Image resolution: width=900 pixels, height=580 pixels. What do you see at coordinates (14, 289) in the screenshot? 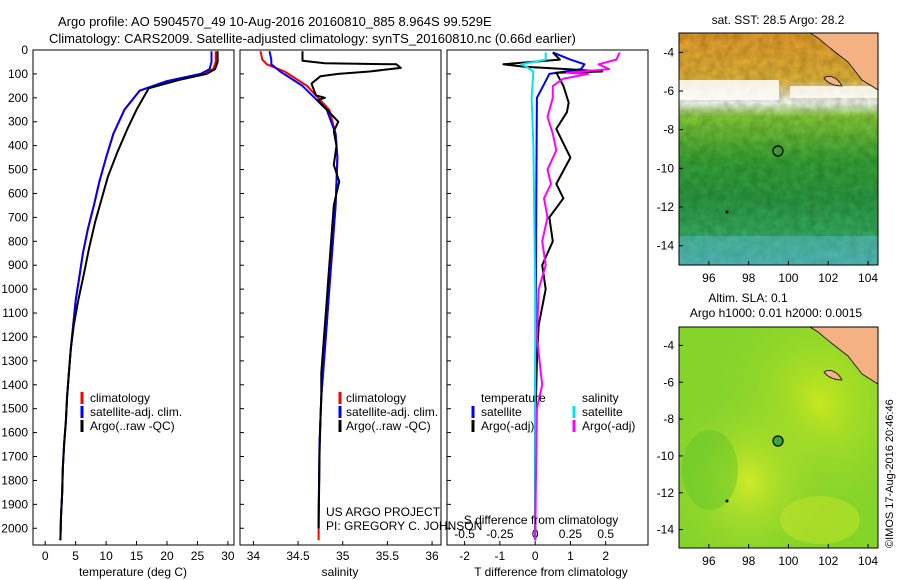
I see `depth-tick-label: 1000` at bounding box center [14, 289].